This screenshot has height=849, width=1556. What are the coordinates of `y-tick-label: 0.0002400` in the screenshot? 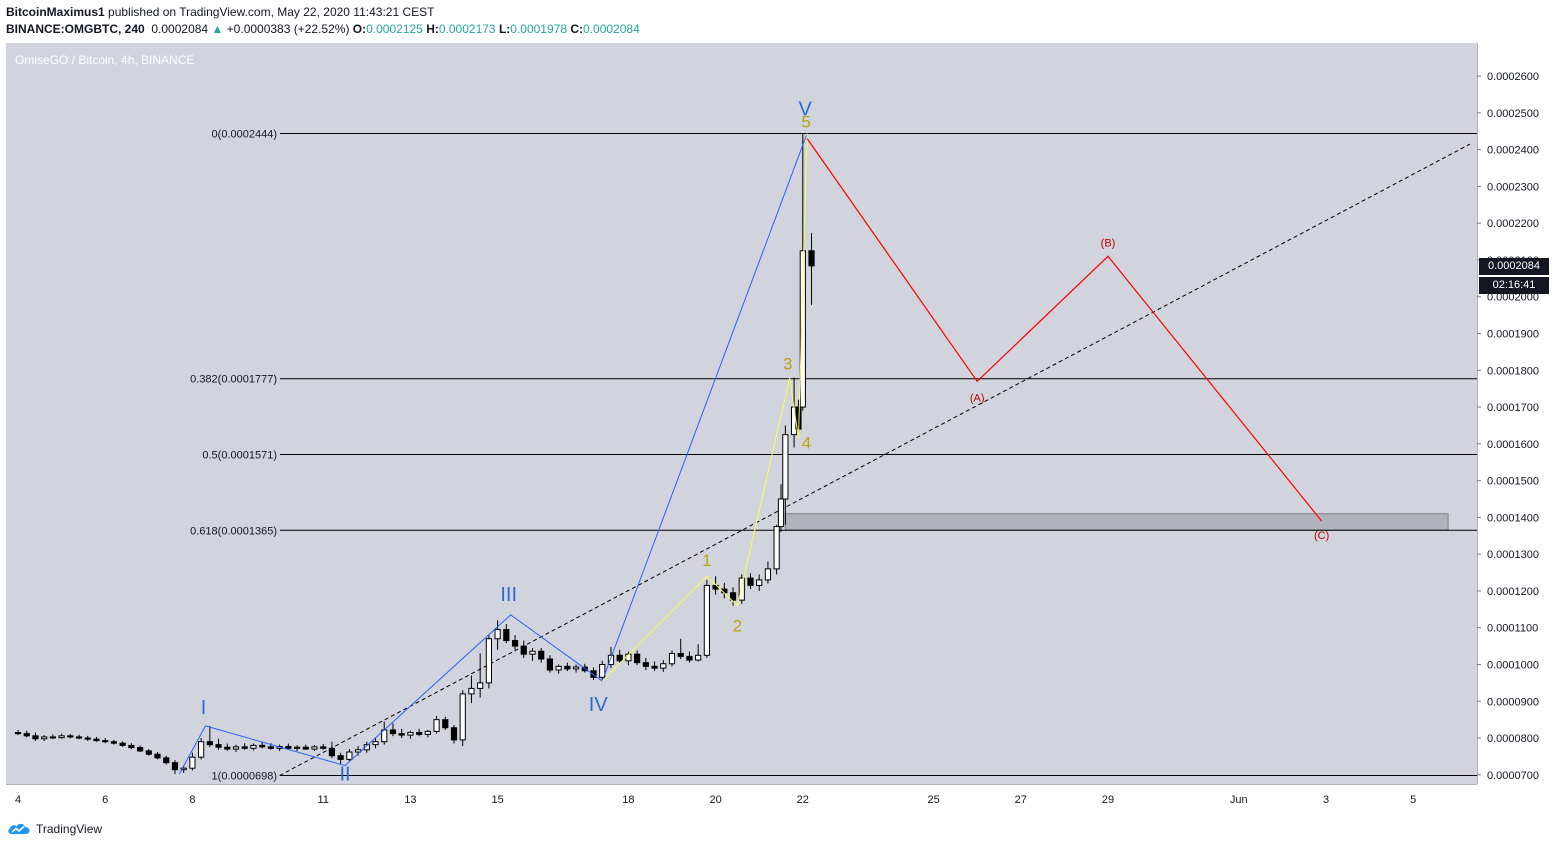 It's located at (1513, 151).